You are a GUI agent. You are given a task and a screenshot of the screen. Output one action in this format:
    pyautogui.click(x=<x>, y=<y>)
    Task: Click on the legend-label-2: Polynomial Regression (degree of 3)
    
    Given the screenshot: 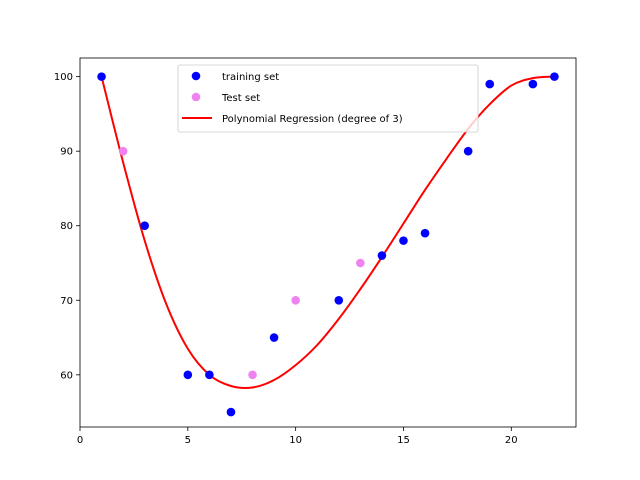 What is the action you would take?
    pyautogui.click(x=312, y=119)
    